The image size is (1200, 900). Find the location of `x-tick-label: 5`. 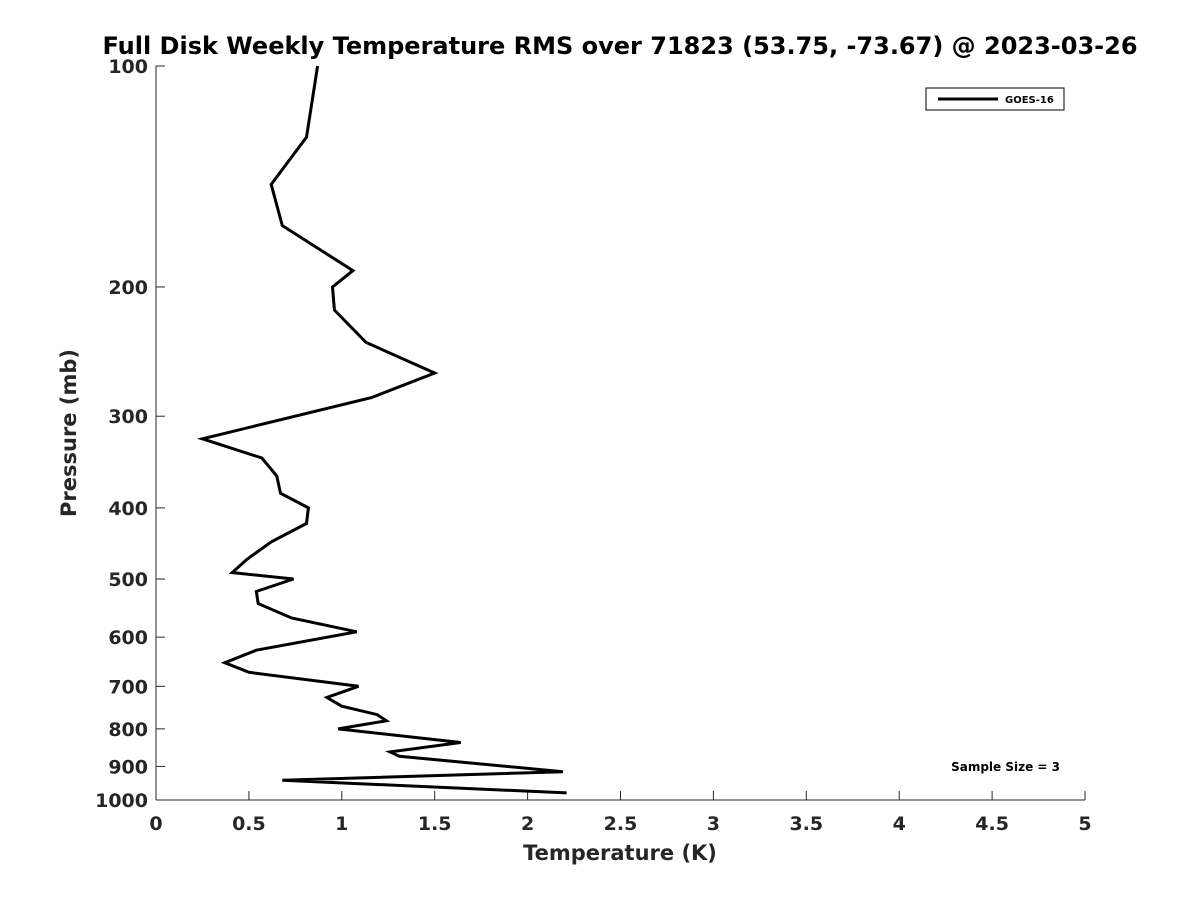

x-tick-label: 5 is located at coordinates (1084, 824).